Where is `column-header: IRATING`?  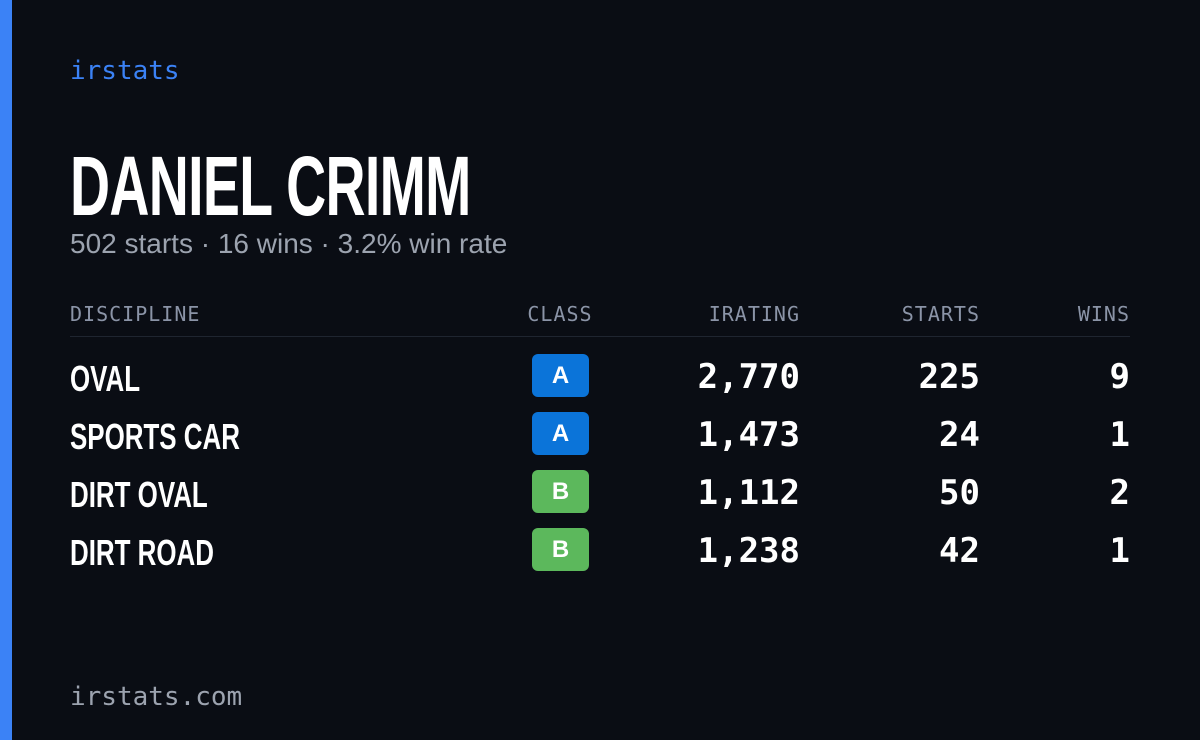
column-header: IRATING is located at coordinates (754, 314).